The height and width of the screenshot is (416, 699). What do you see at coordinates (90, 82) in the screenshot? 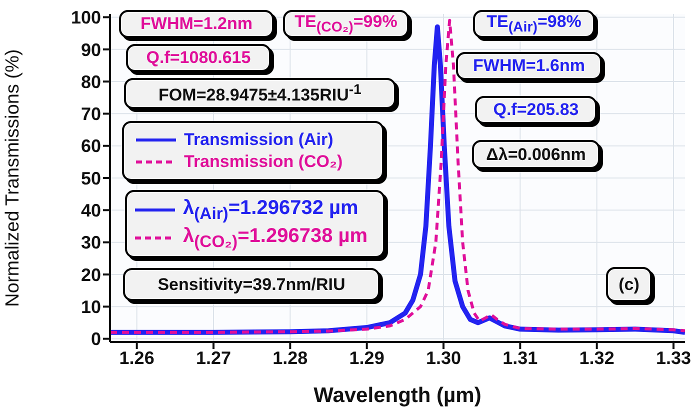
I see `y-tick-label: 80` at bounding box center [90, 82].